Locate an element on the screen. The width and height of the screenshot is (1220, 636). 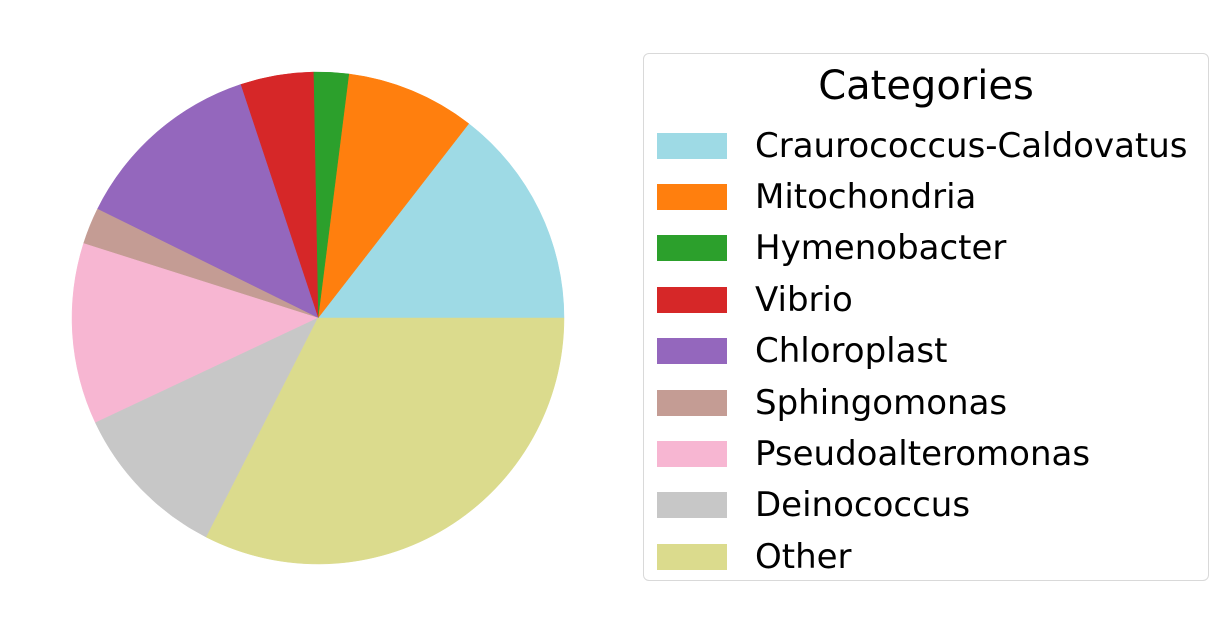
pie-slice-pseudoalteromonas is located at coordinates (195, 333).